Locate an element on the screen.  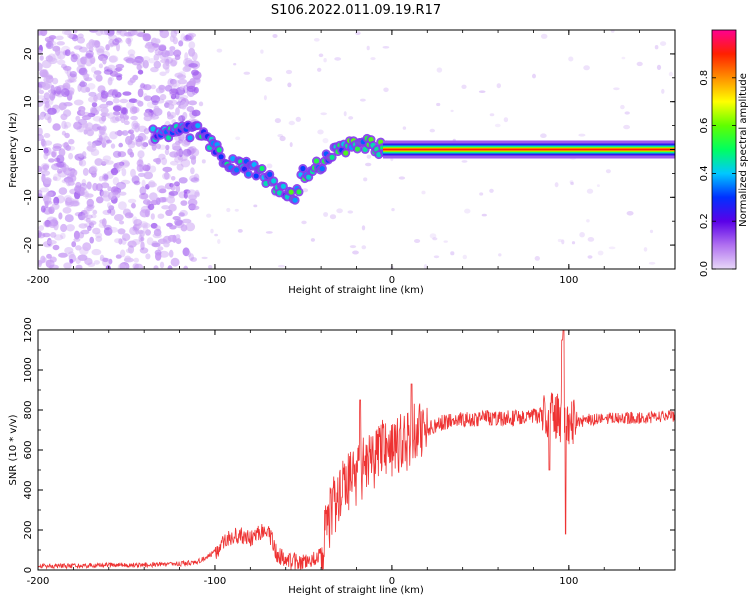
x-tick-label: 100 is located at coordinates (568, 581).